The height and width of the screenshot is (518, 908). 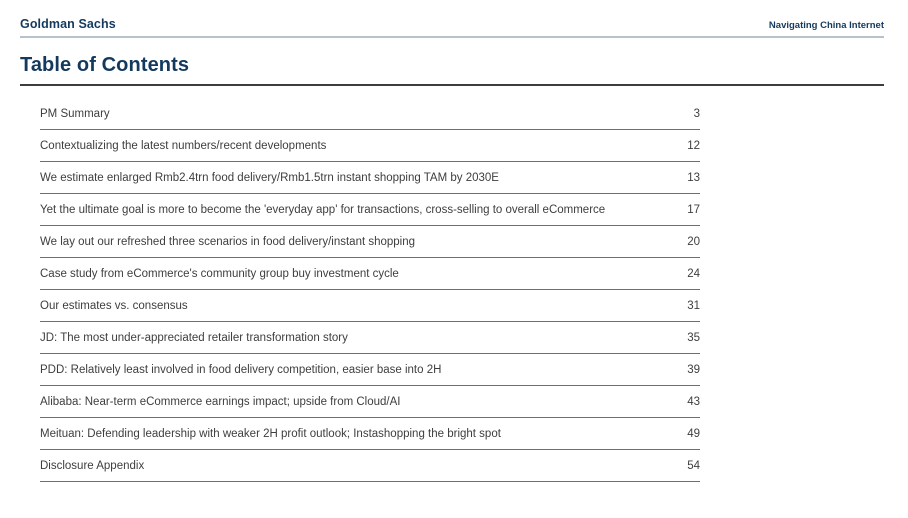 I want to click on toc-entry-label: Our estimates vs. consensus, so click(x=114, y=305).